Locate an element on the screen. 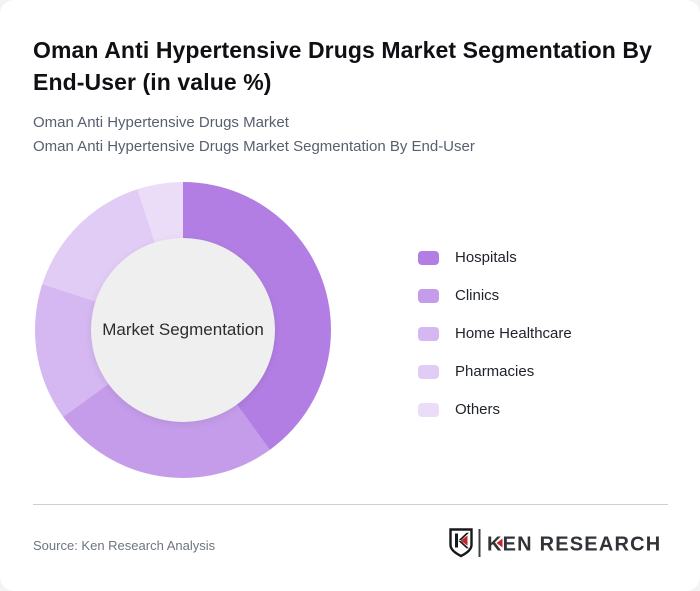 The image size is (700, 591). svg-text: KEN RESEARCH is located at coordinates (574, 545).